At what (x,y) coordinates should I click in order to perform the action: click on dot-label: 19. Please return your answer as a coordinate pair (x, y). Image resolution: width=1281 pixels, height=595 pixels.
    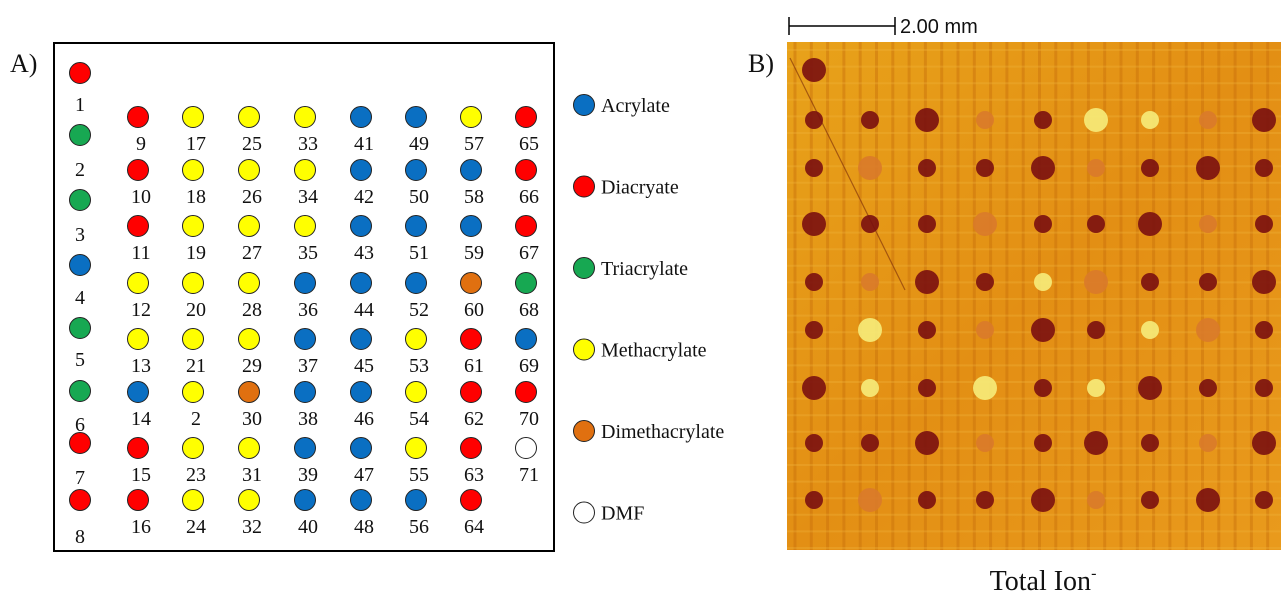
    Looking at the image, I should click on (196, 253).